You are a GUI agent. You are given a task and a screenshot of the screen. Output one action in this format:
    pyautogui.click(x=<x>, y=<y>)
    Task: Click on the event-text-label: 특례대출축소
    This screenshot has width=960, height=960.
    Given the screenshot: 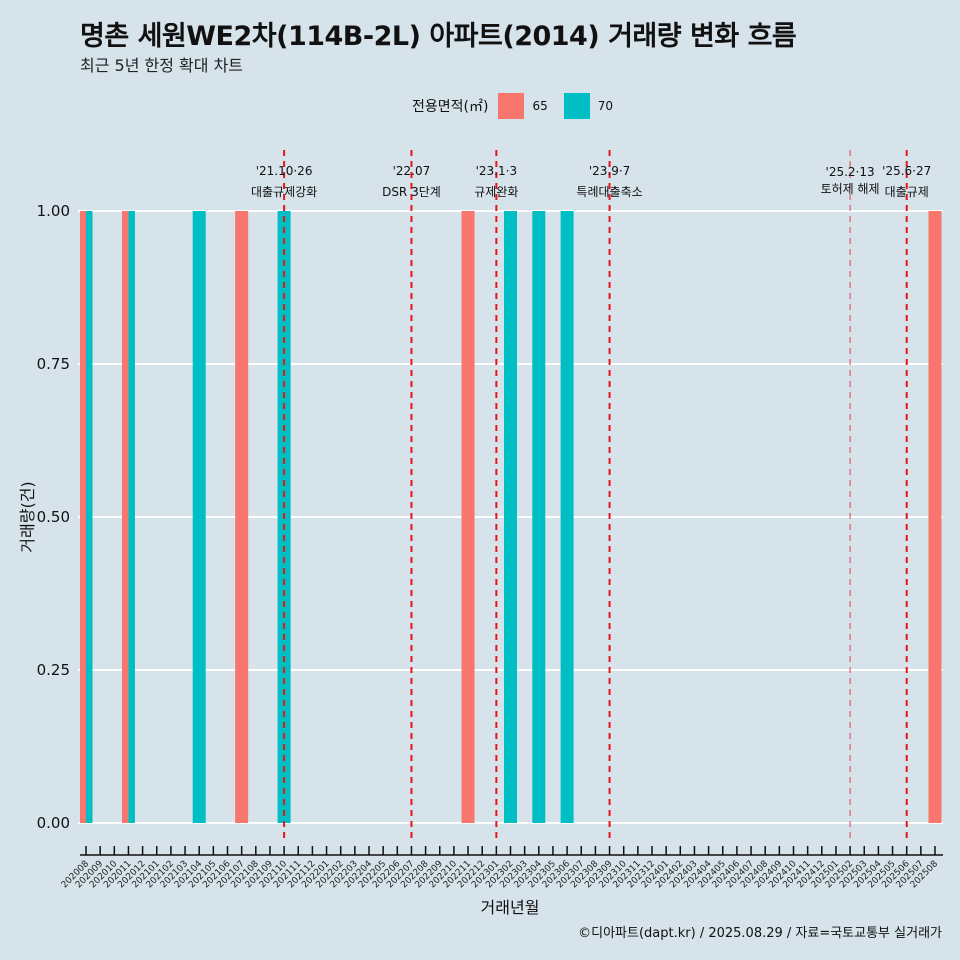 What is the action you would take?
    pyautogui.click(x=609, y=192)
    